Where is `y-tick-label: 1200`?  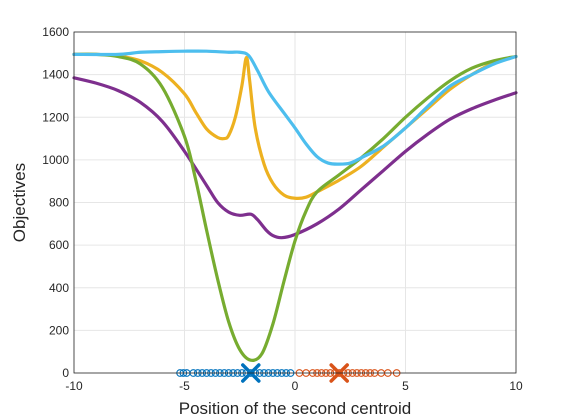 y-tick-label: 1200 is located at coordinates (55, 117).